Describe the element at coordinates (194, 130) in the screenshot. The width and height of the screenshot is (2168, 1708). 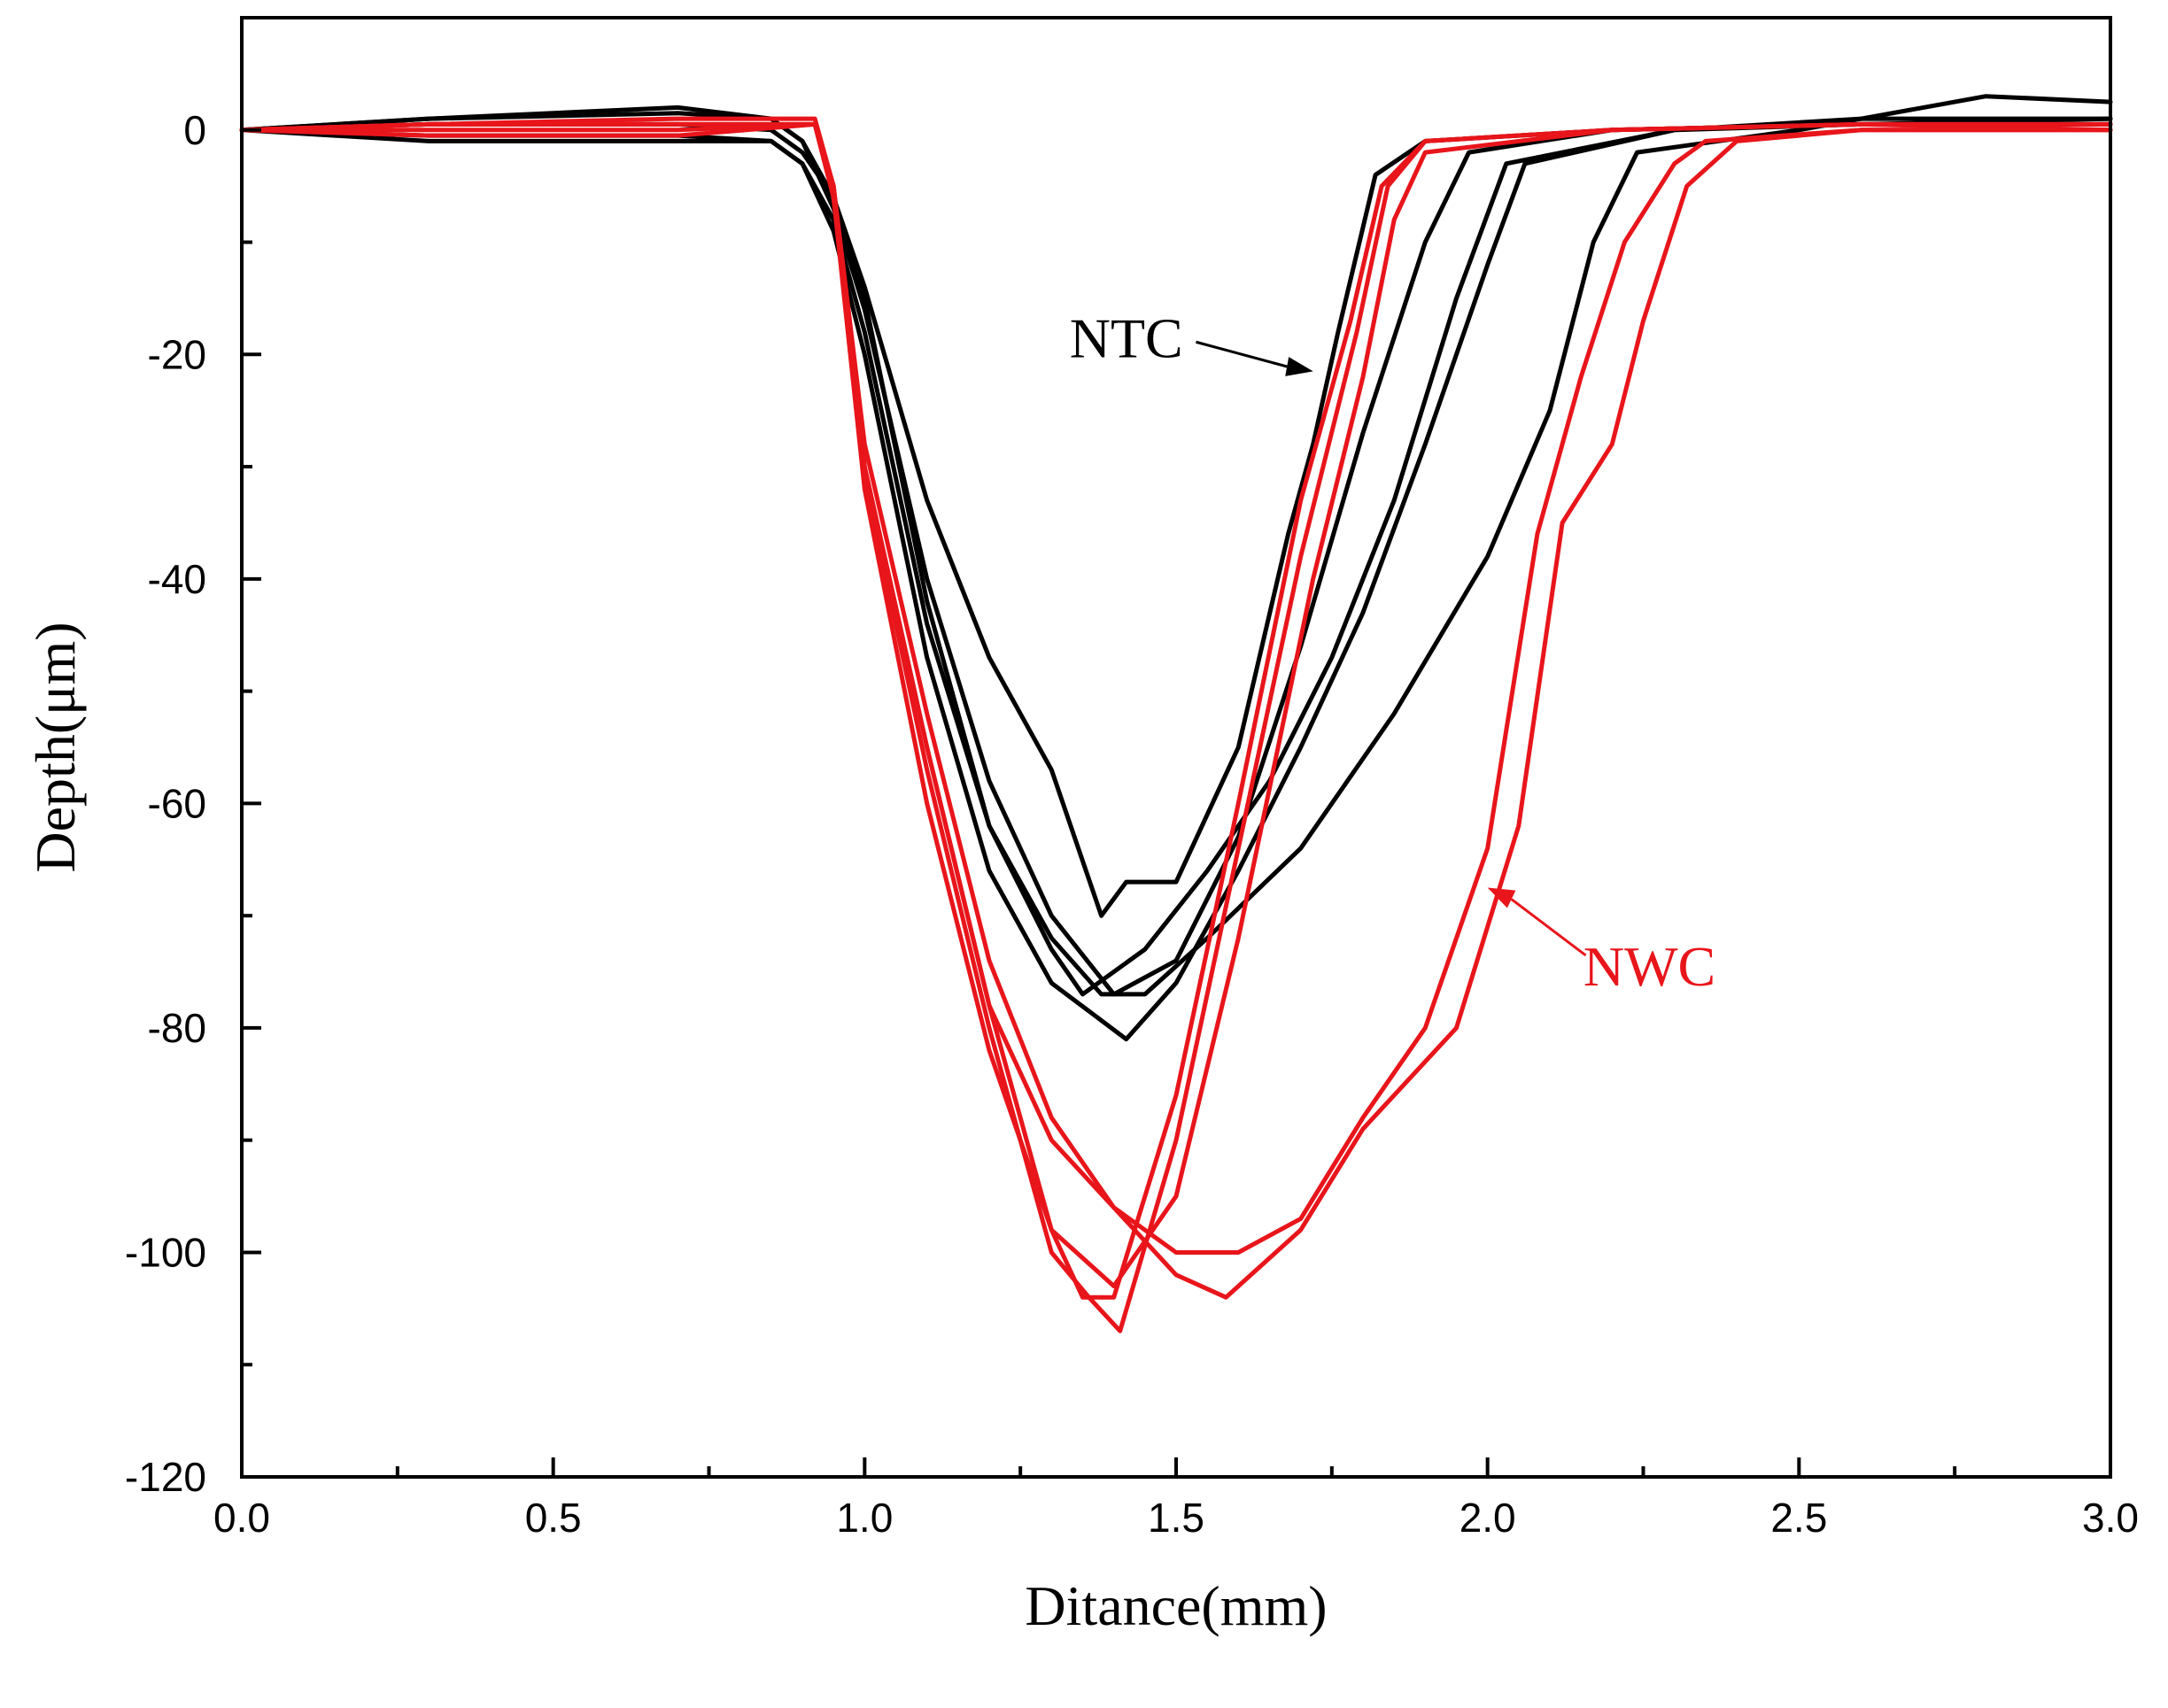
I see `y-tick-label: 0` at that location.